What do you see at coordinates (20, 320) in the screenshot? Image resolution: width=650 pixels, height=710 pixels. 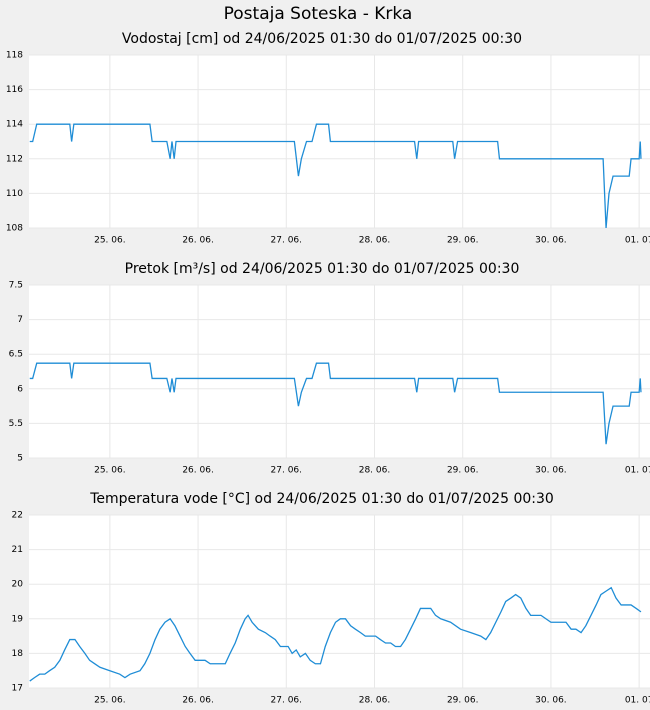 I see `y-tick-label: 7` at bounding box center [20, 320].